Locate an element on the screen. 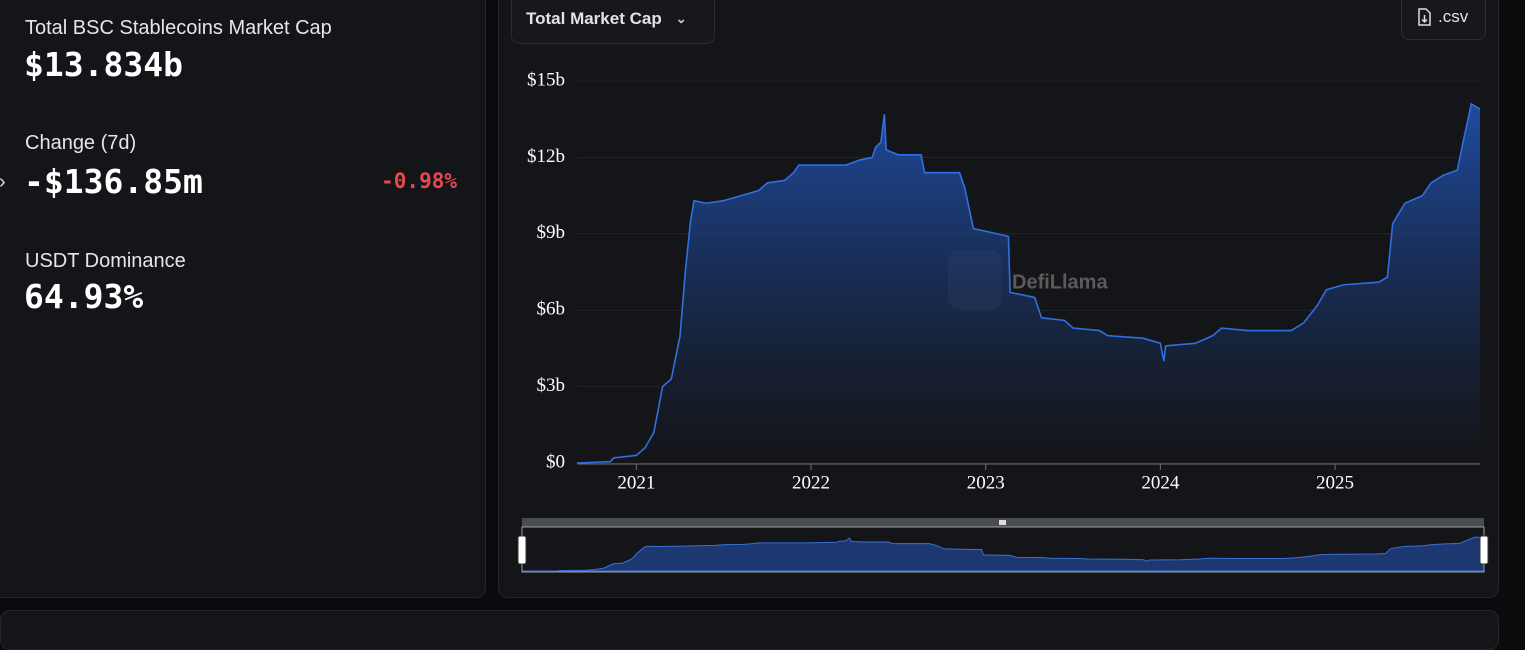 The width and height of the screenshot is (1525, 650). dropdown-label: Total Market Cap is located at coordinates (594, 18).